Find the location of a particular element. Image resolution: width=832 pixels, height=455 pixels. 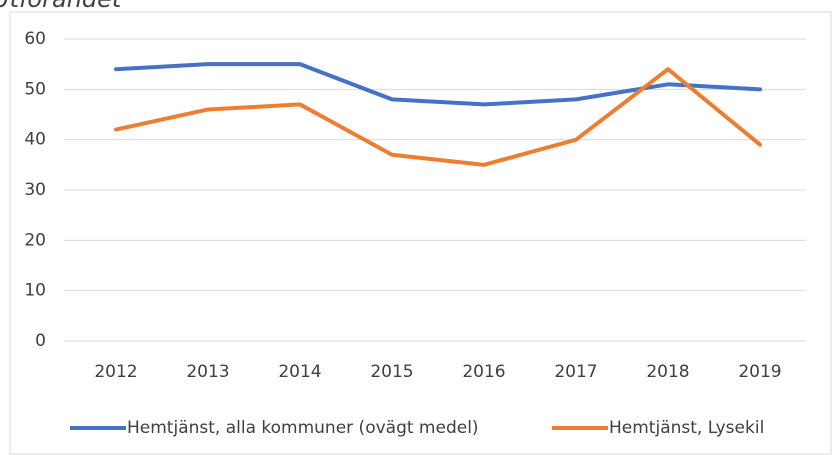

series-line is located at coordinates (438, 84).